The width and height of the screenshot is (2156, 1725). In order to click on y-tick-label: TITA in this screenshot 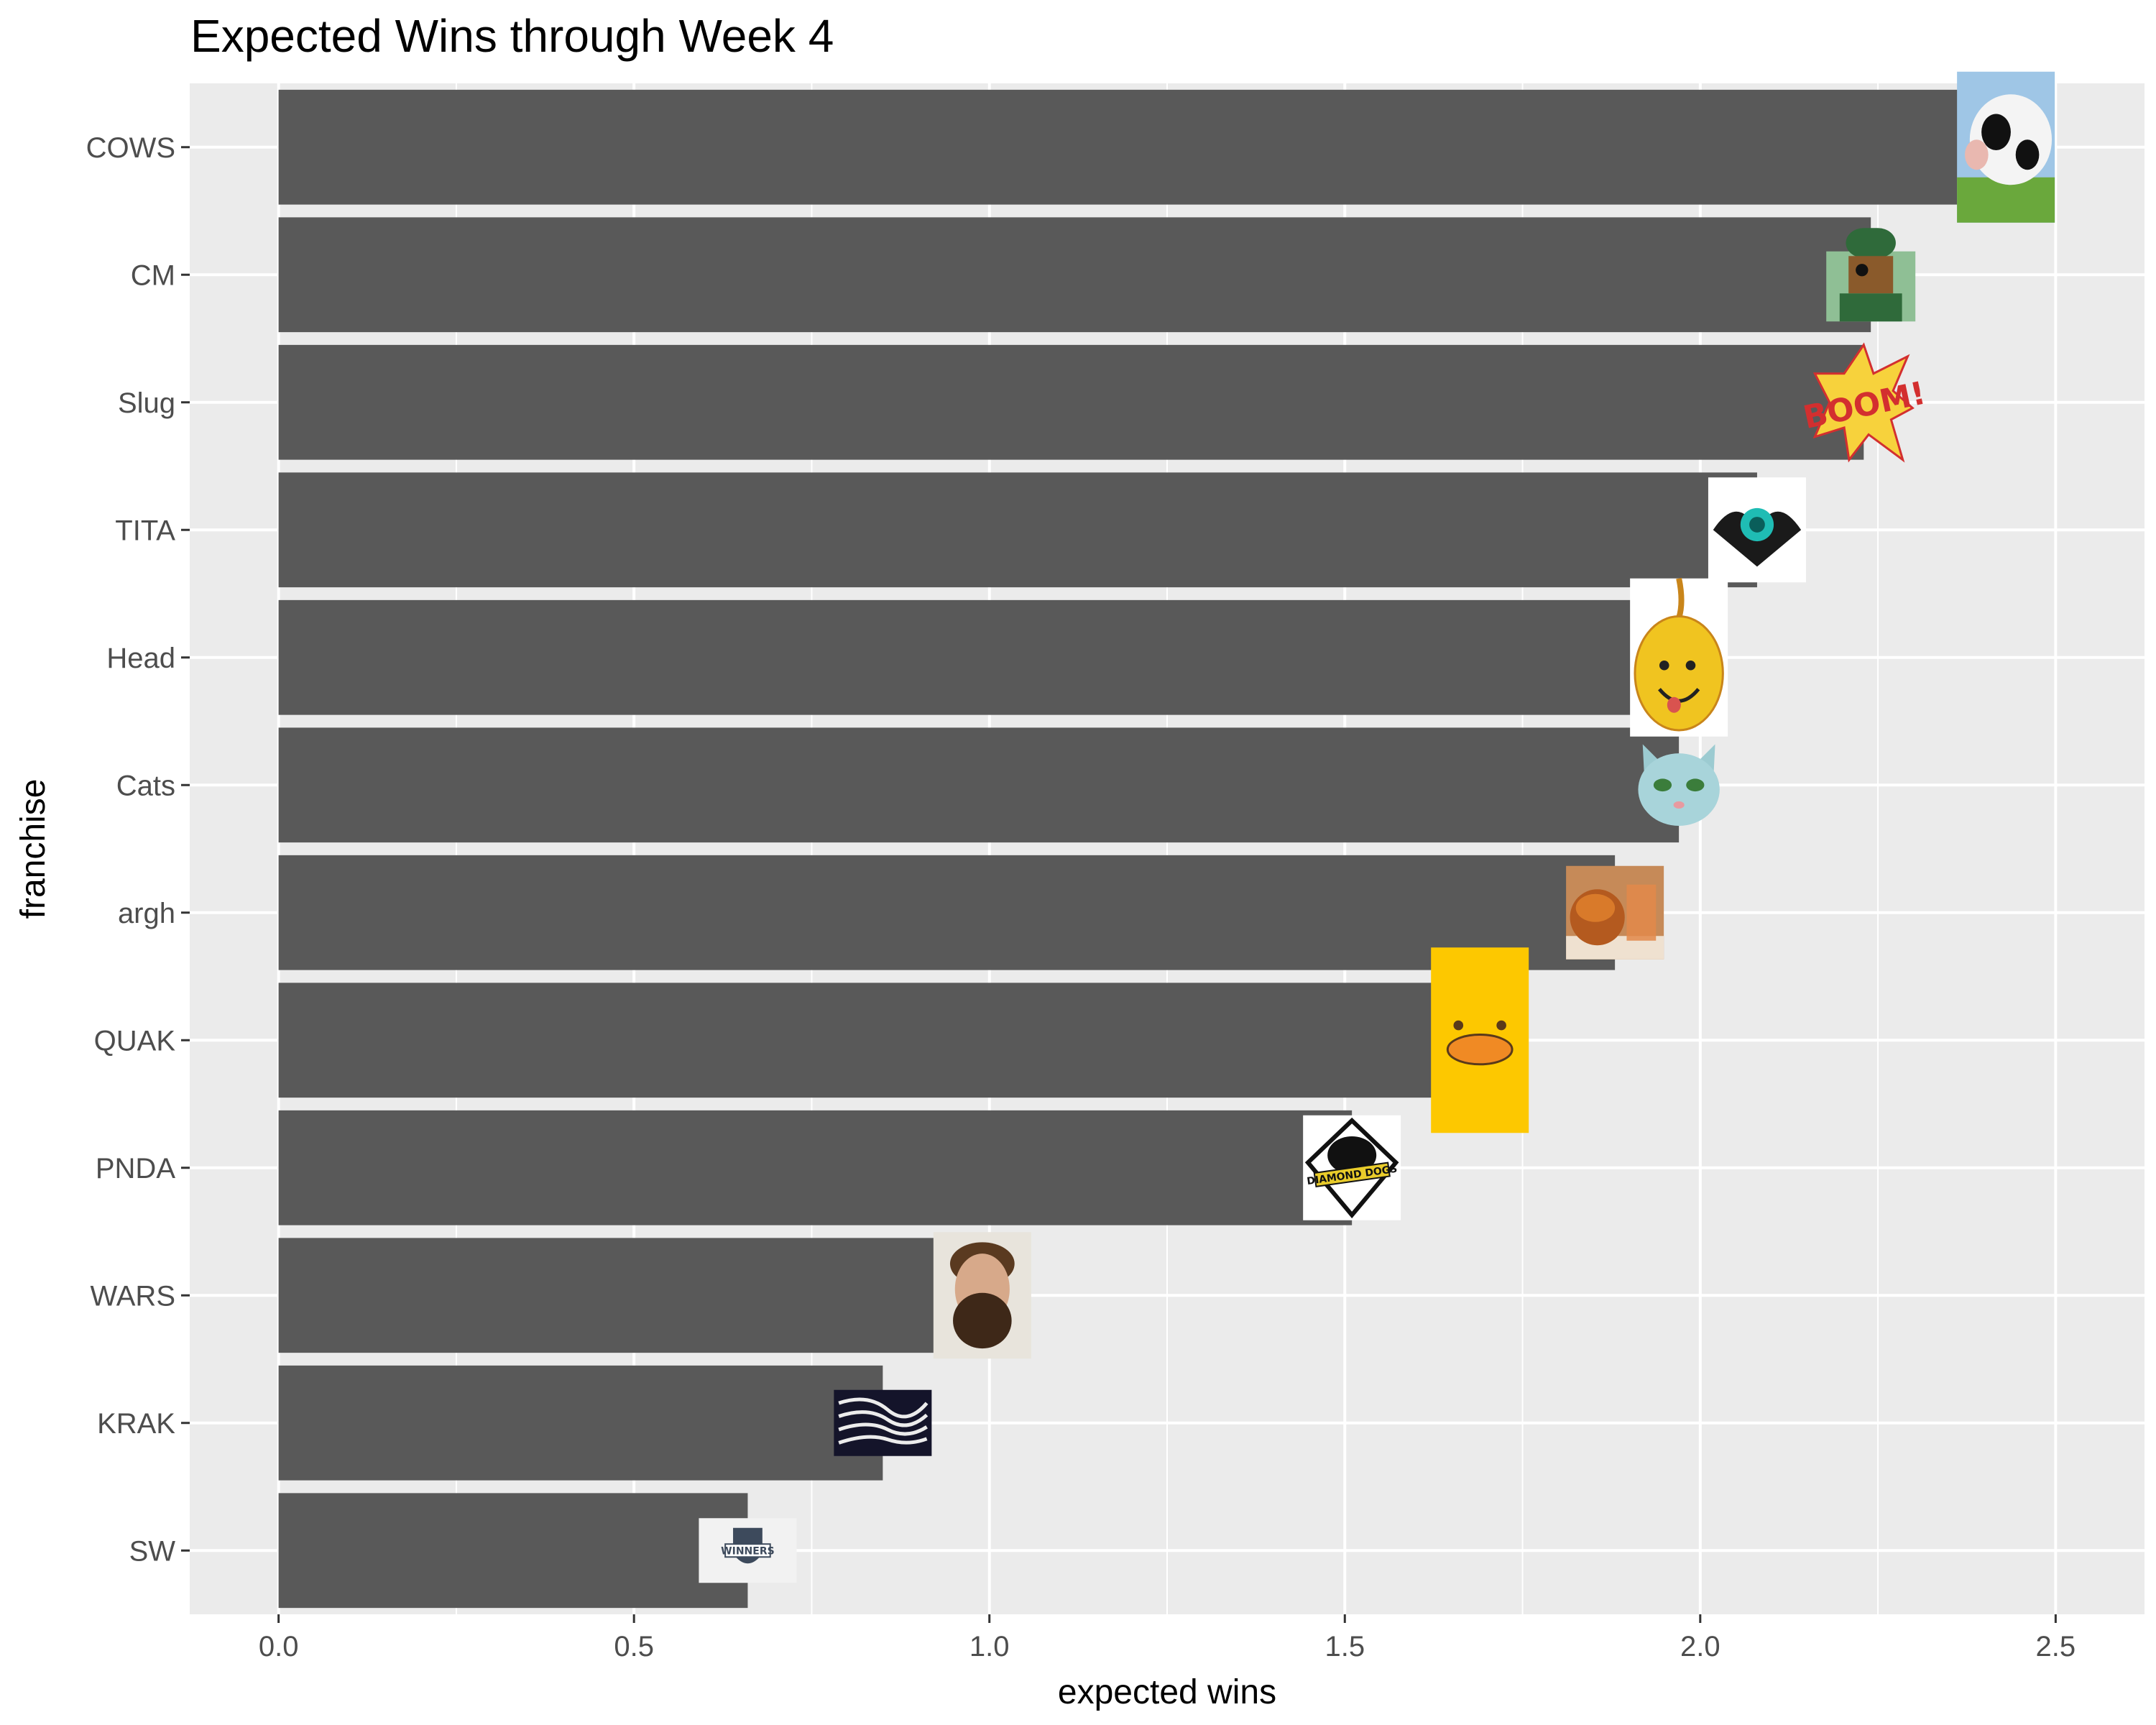, I will do `click(145, 530)`.